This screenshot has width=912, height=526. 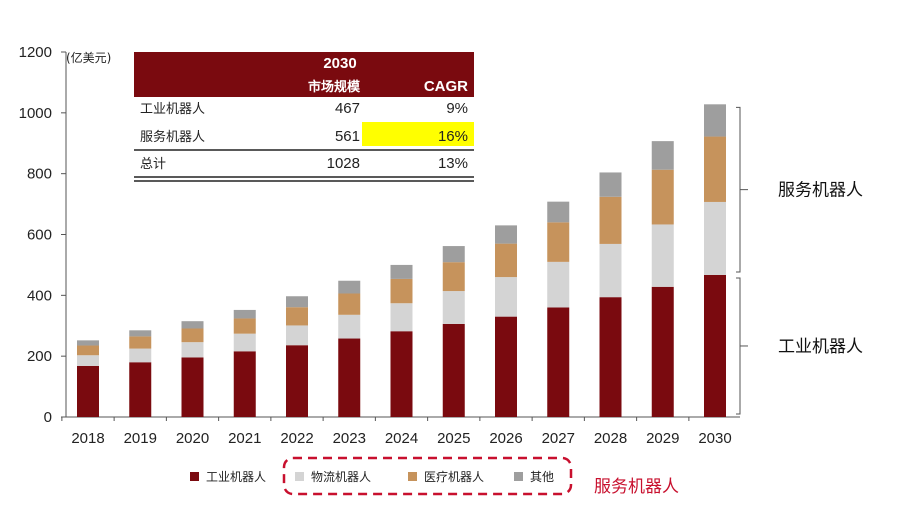 I want to click on table-cagr-value: 9%, so click(x=457, y=108).